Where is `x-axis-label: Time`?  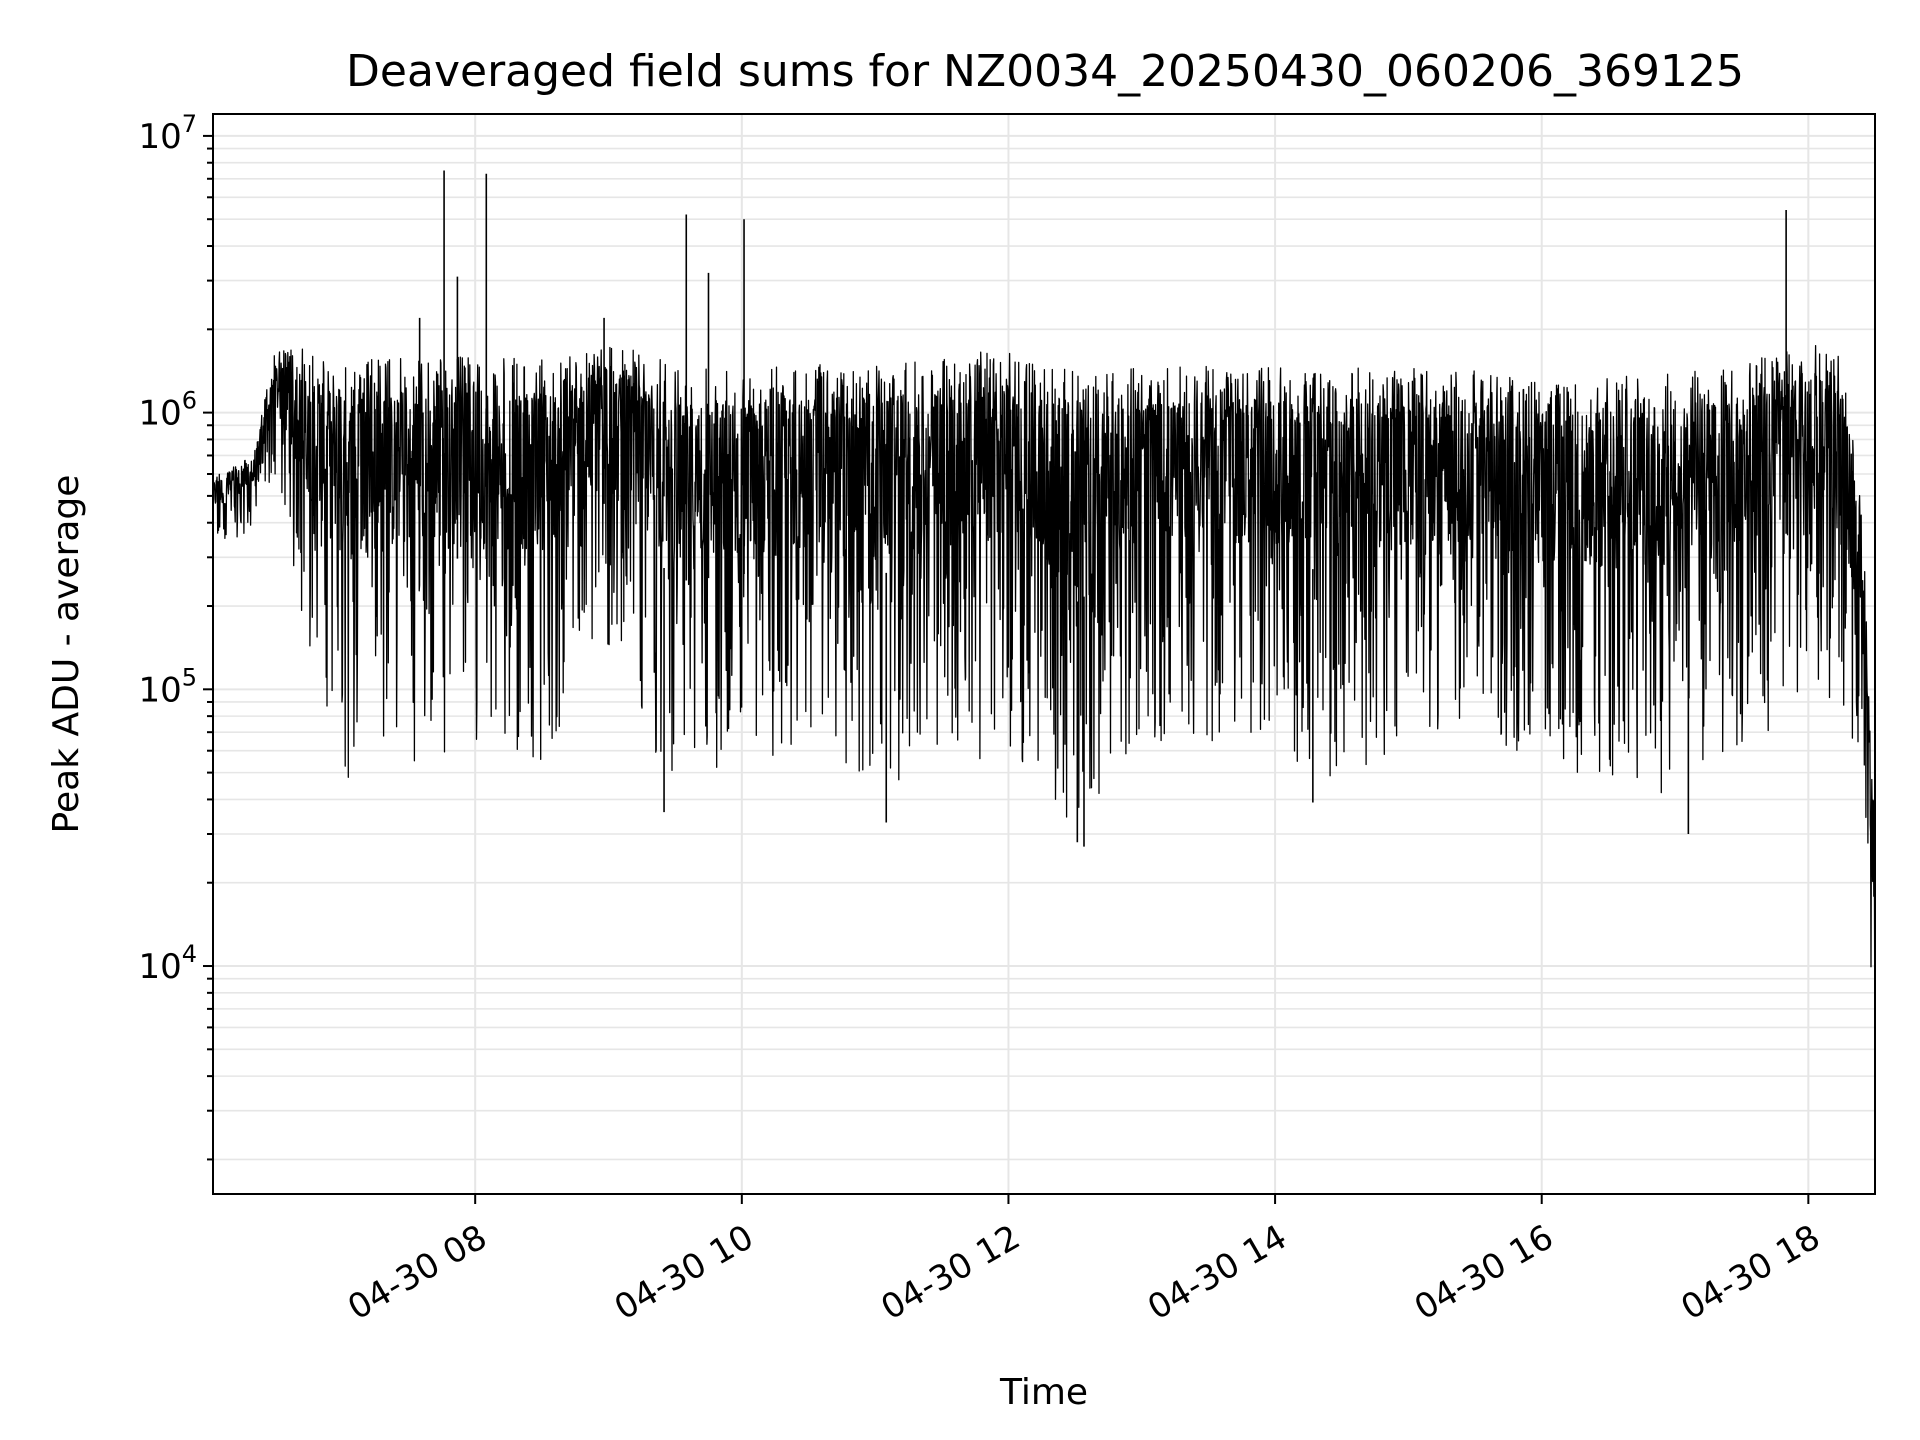
x-axis-label: Time is located at coordinates (1043, 1392).